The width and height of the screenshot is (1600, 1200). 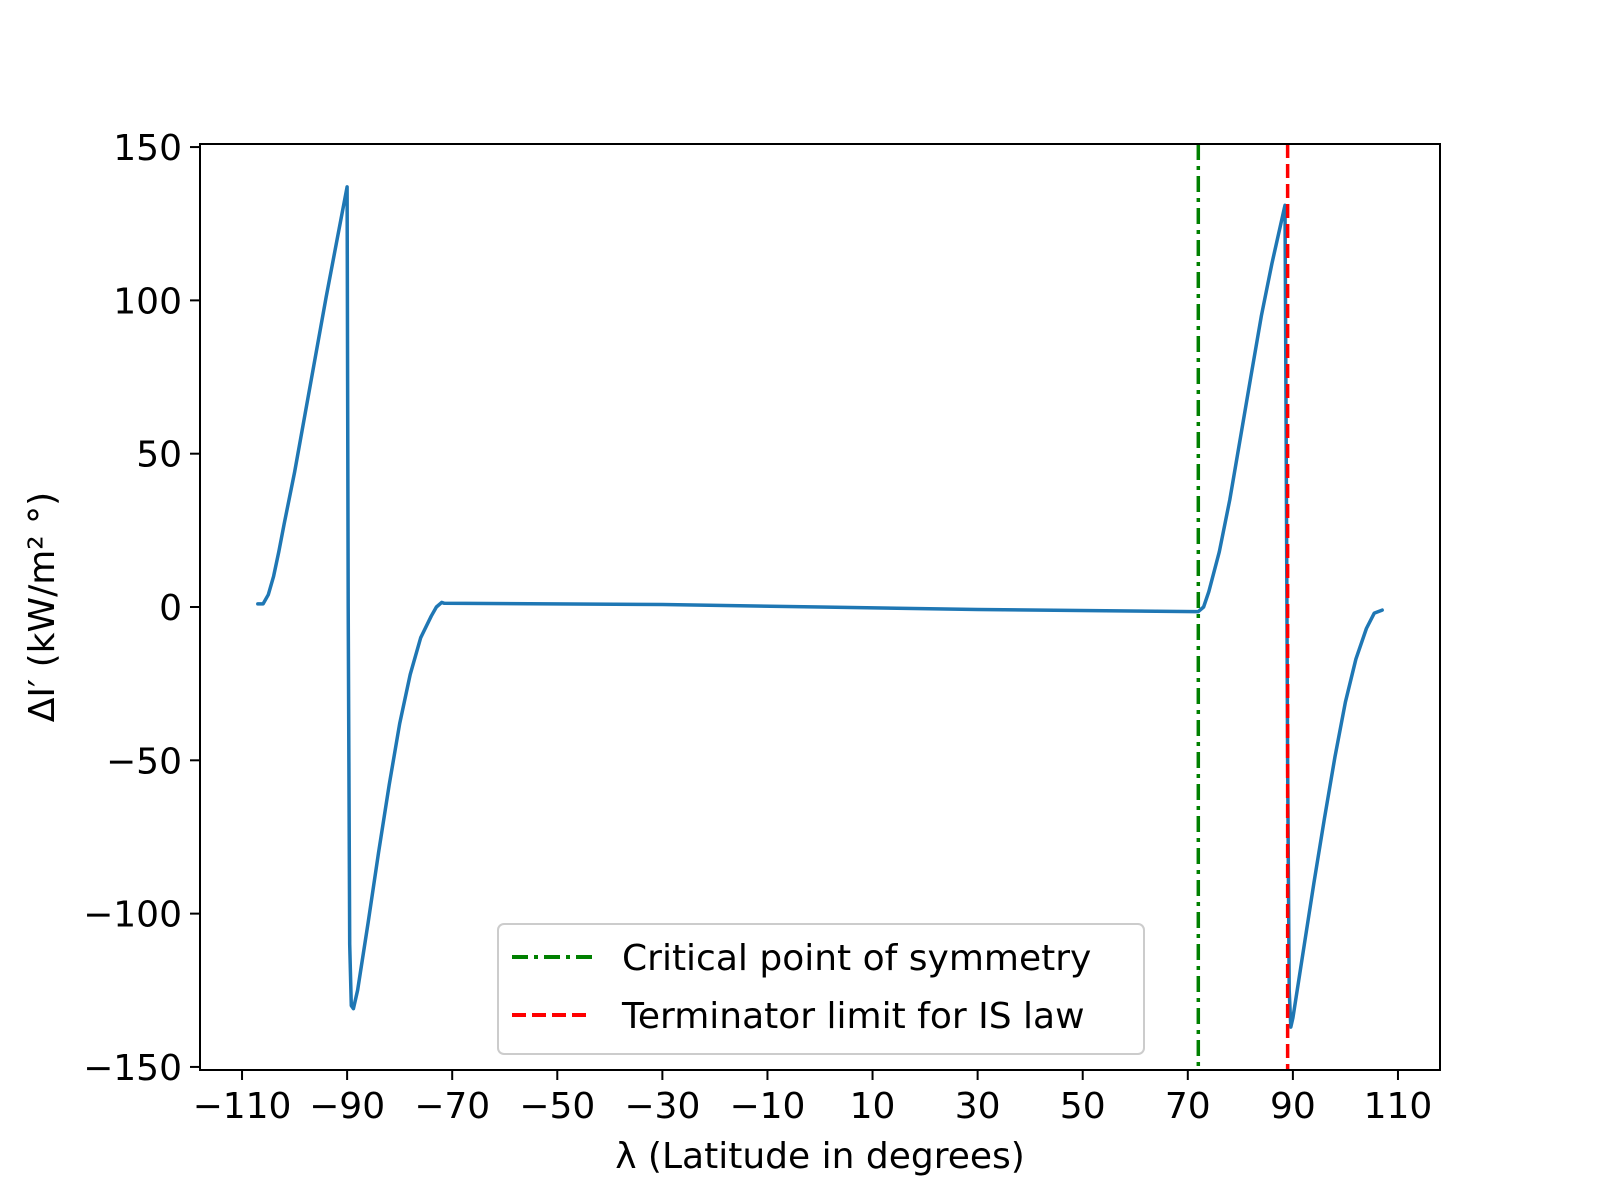 I want to click on y-axis-label: ΔI′ (kW/m² °), so click(x=42, y=607).